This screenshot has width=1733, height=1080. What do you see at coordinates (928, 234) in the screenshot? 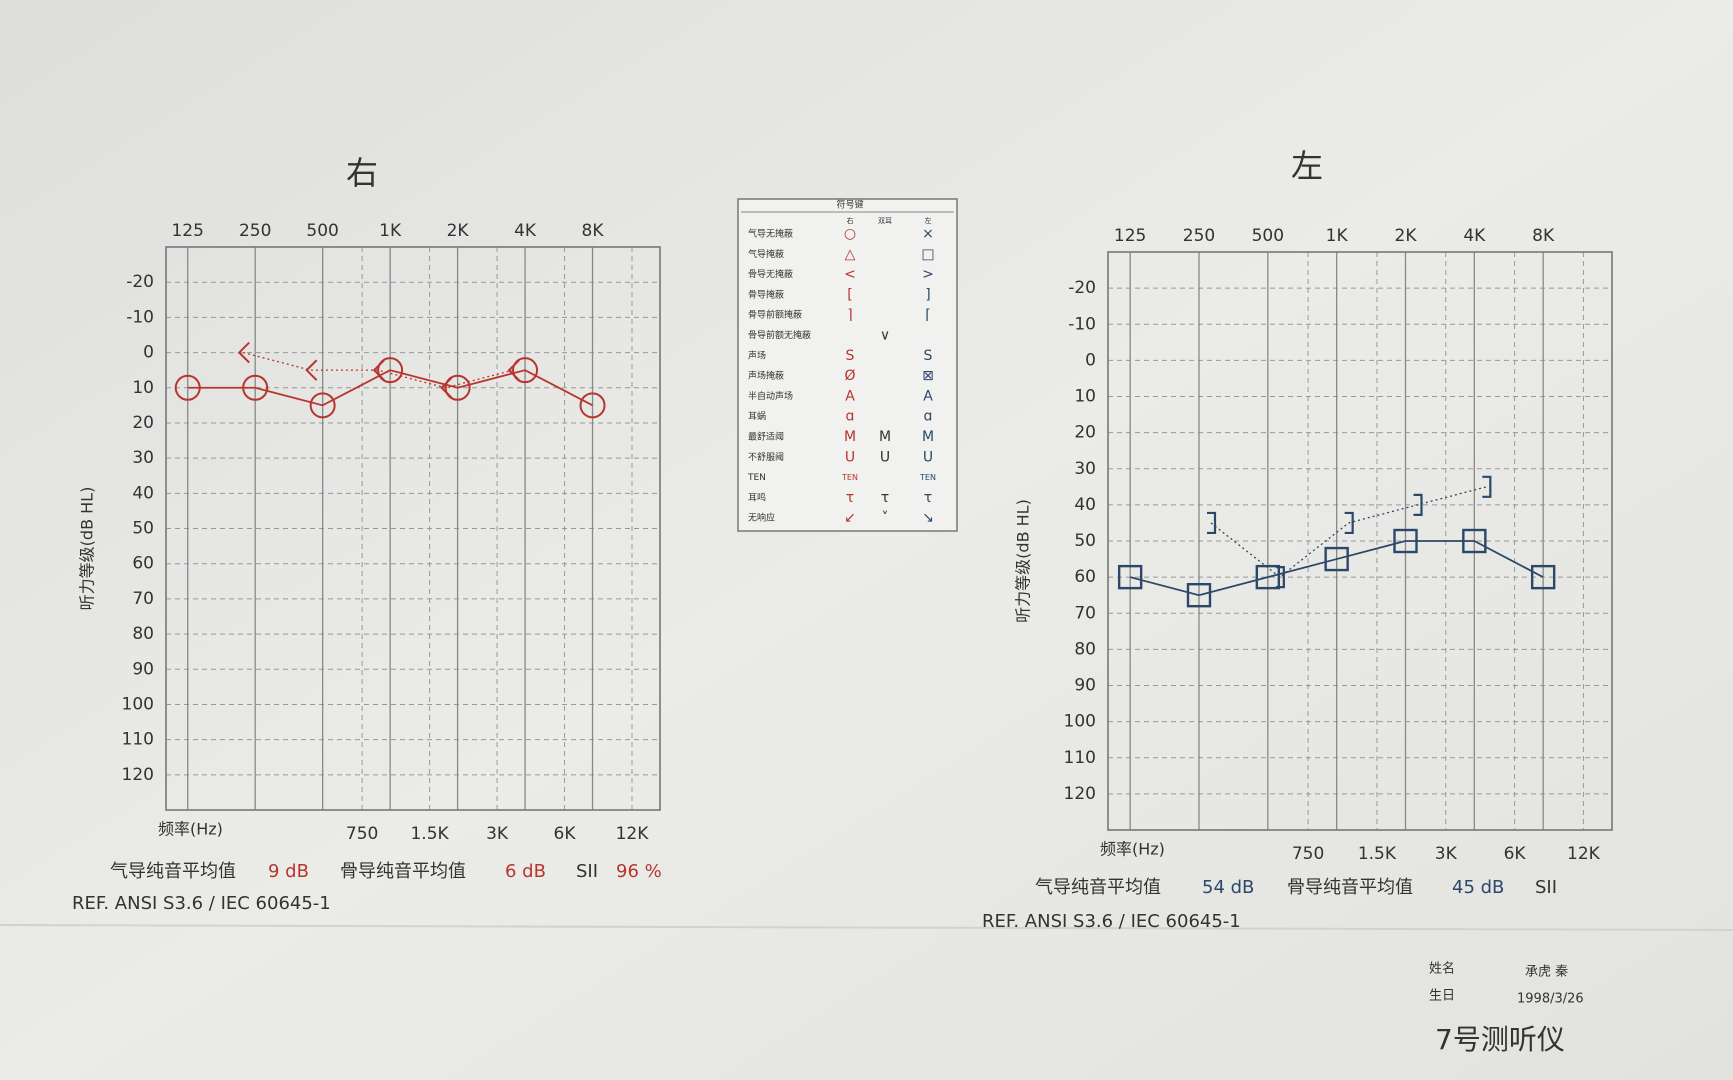
I see `key-symbol: ×` at bounding box center [928, 234].